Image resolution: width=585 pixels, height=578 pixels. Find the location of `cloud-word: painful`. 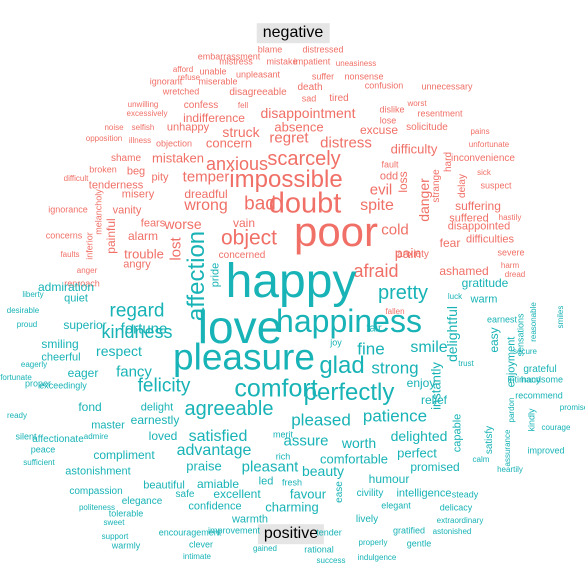

cloud-word: painful is located at coordinates (111, 236).